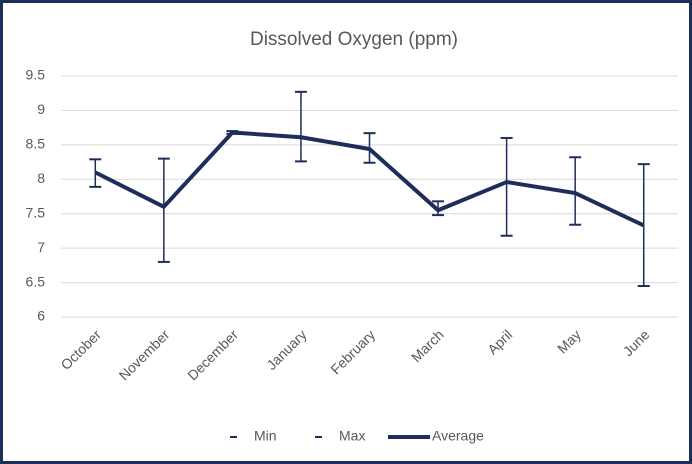 This screenshot has height=464, width=692. I want to click on y-tick-label: 9, so click(41, 109).